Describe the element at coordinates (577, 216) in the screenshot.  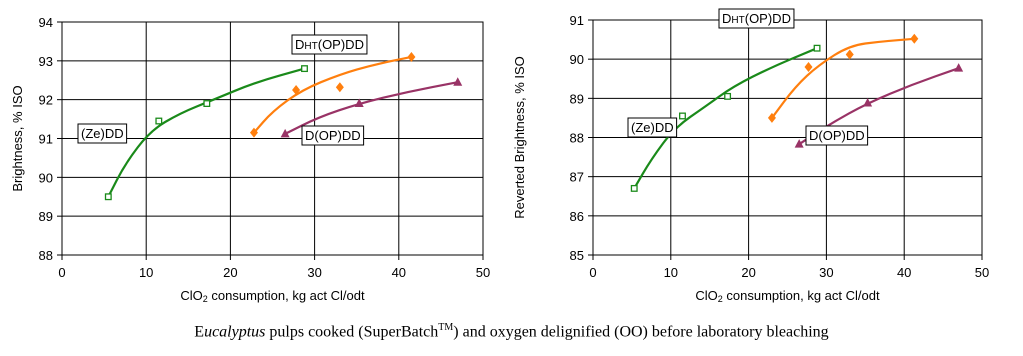
I see `y-tick-label-1: 86` at that location.